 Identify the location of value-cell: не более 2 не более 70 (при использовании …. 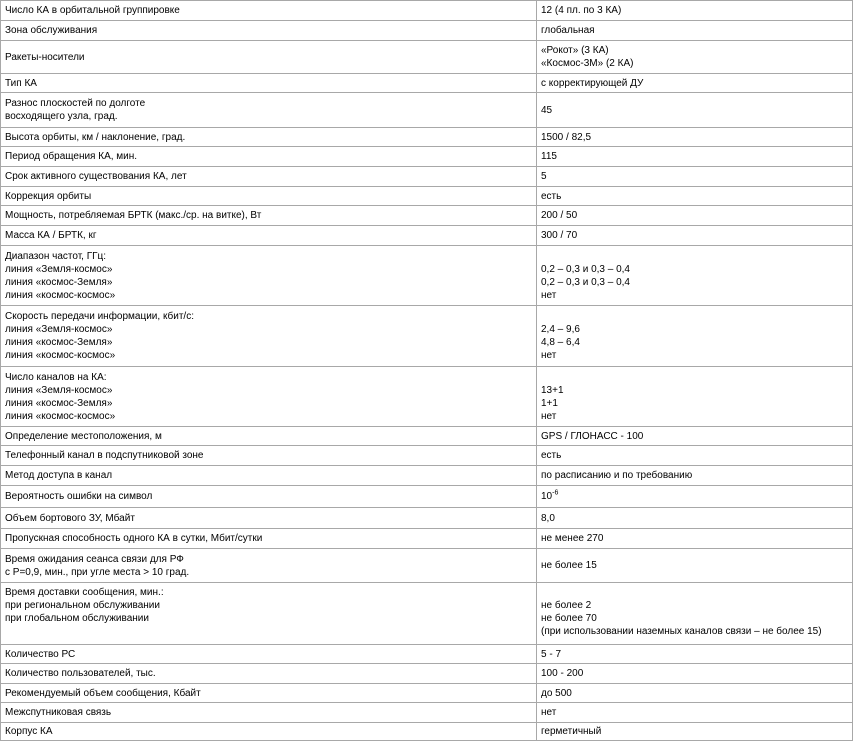
(694, 613).